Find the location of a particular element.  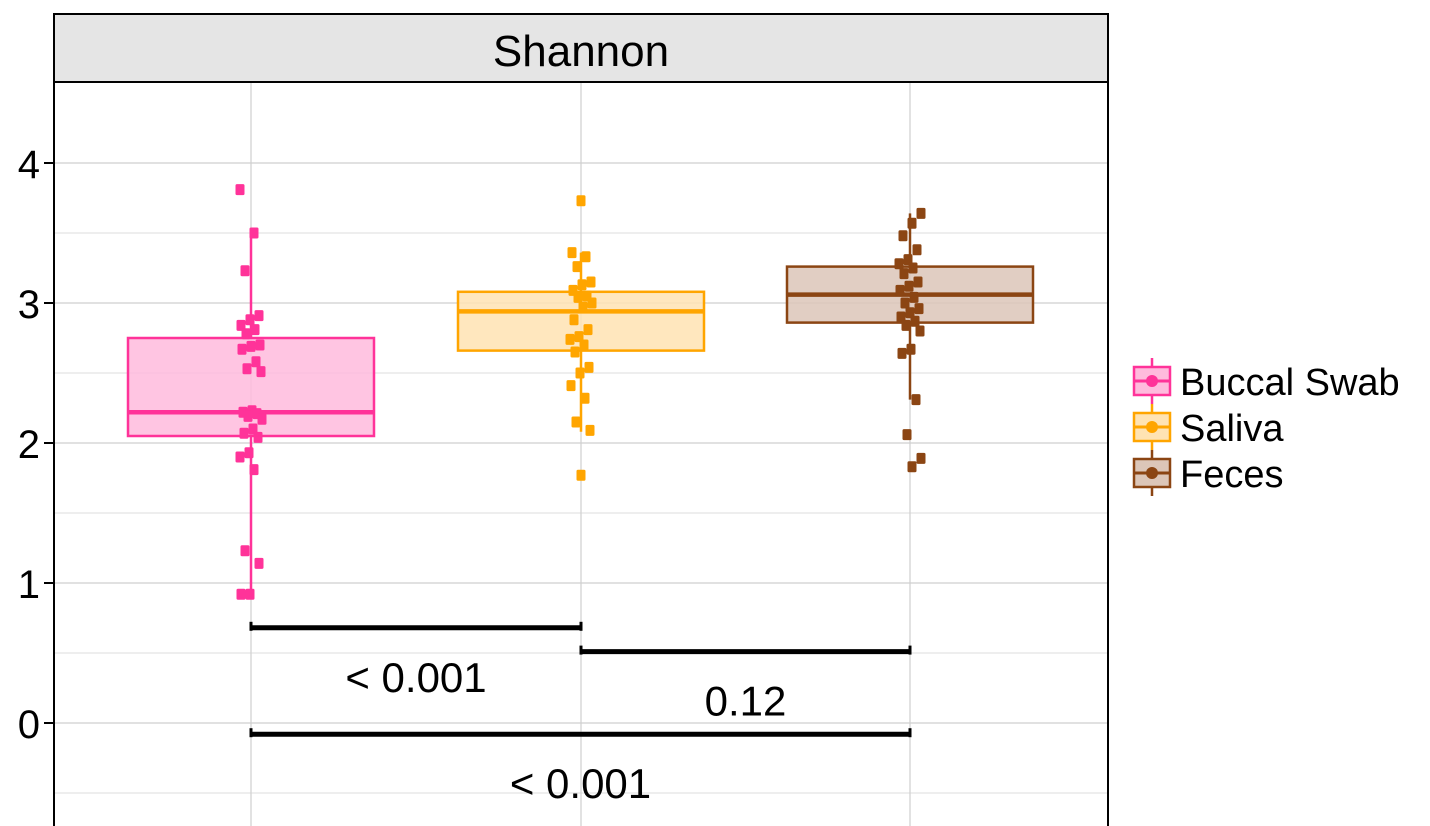

y-tick-label: 1 is located at coordinates (29, 585).